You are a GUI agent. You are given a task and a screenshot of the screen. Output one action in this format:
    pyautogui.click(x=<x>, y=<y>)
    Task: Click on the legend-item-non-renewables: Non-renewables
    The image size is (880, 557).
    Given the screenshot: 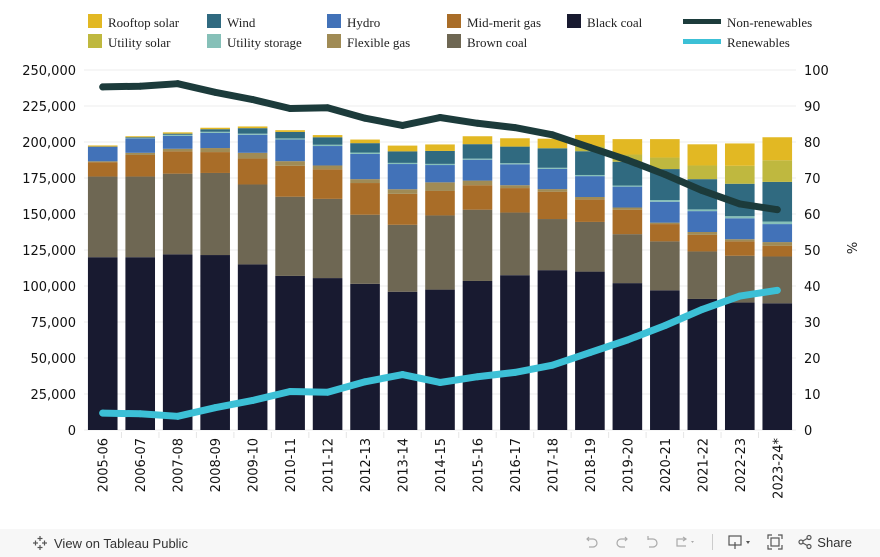 What is the action you would take?
    pyautogui.click(x=747, y=23)
    